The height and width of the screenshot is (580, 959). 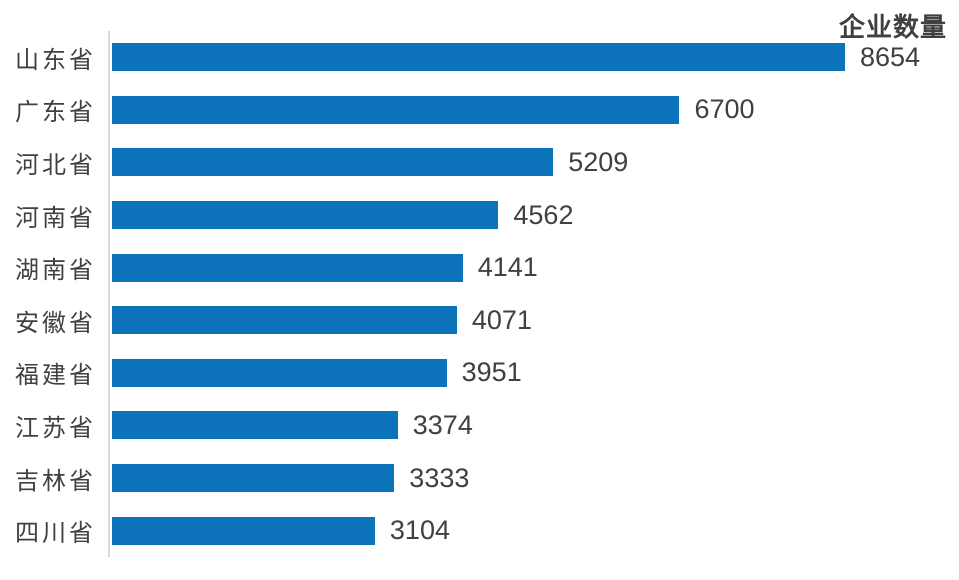 What do you see at coordinates (501, 319) in the screenshot?
I see `value-label: 4071` at bounding box center [501, 319].